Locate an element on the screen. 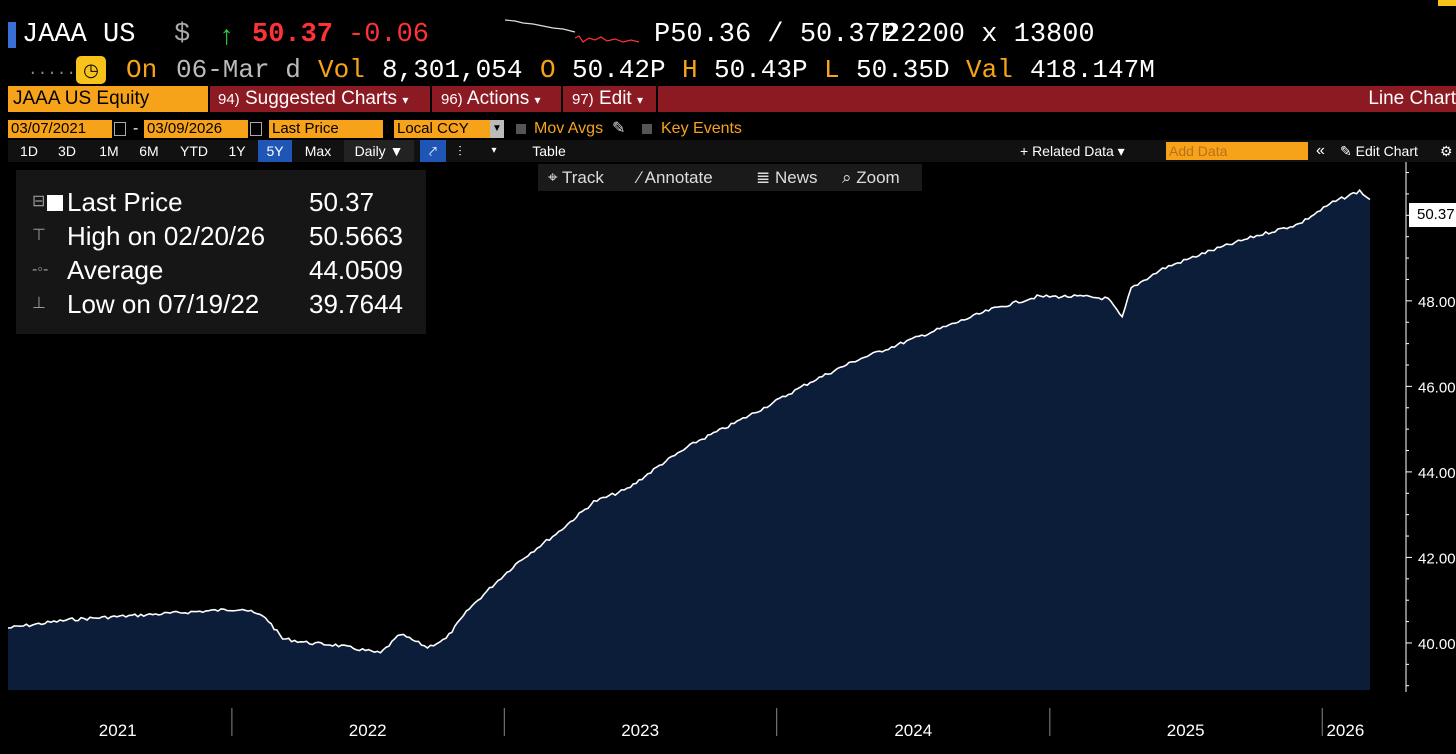 This screenshot has width=1456, height=754. edit-chart-button: ✎ Edit Chart is located at coordinates (1379, 151).